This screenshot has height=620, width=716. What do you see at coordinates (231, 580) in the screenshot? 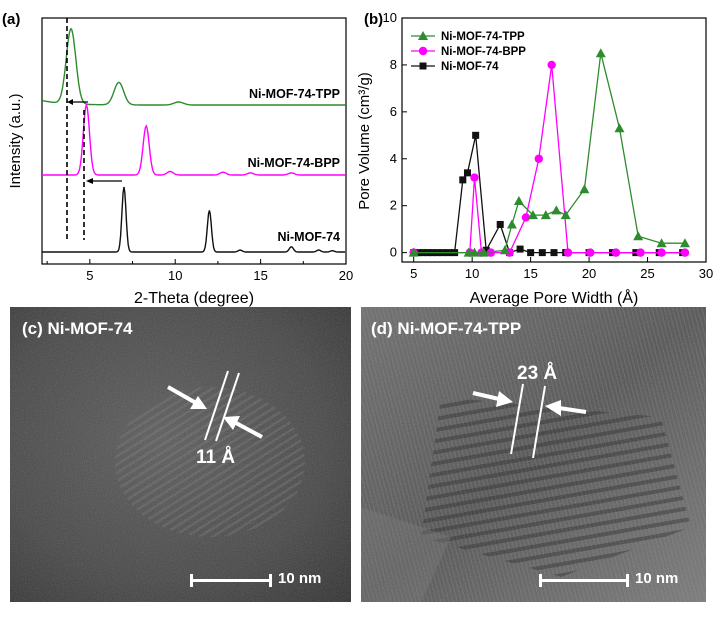
I see `tem-c-scale-bar` at bounding box center [231, 580].